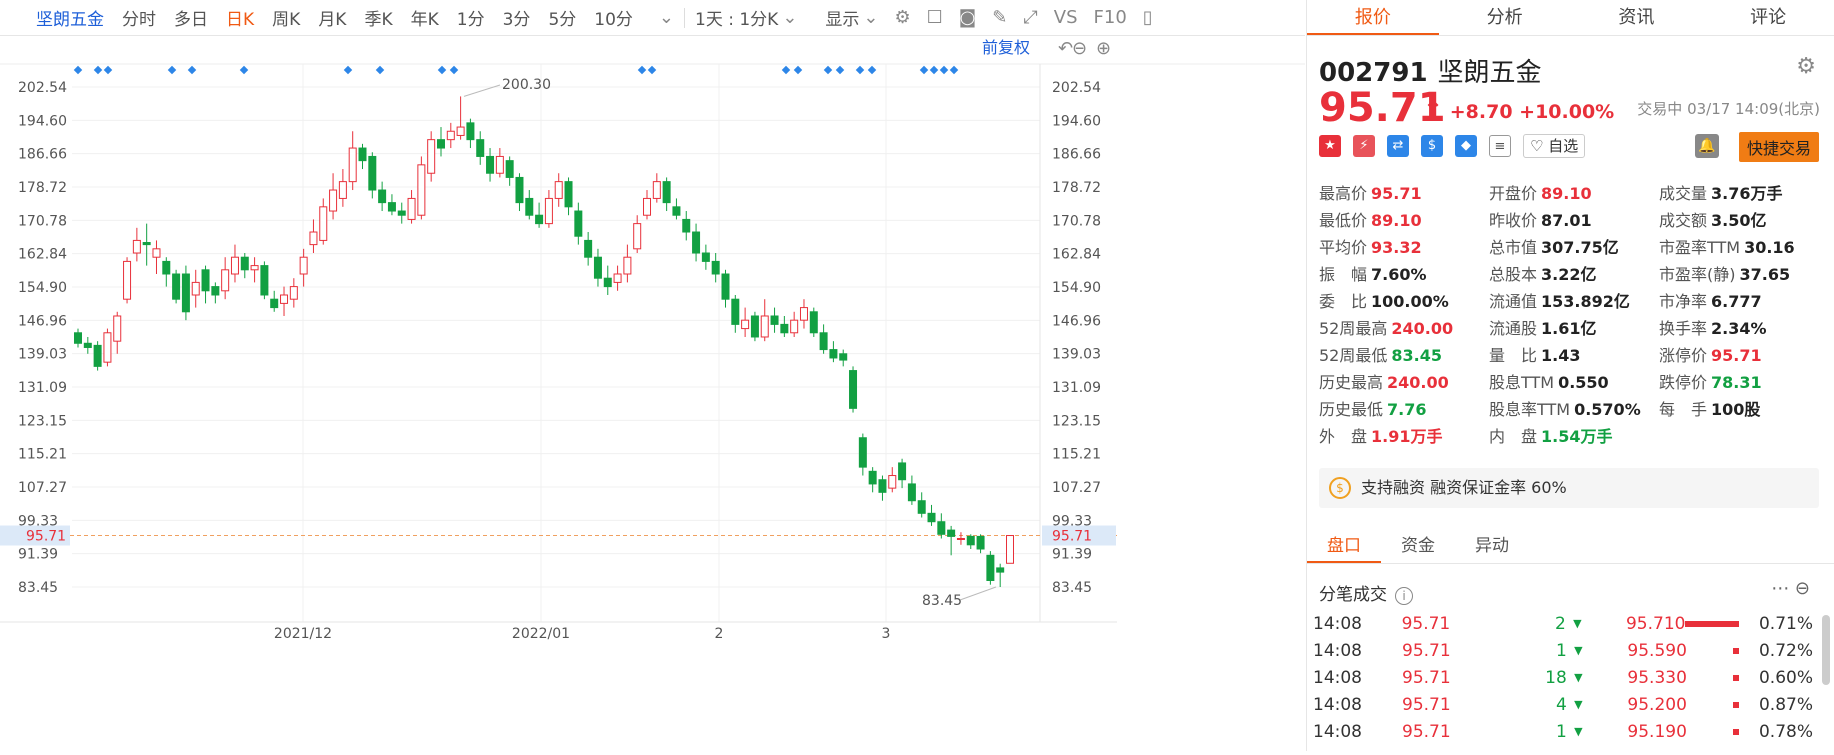 This screenshot has height=755, width=1834. What do you see at coordinates (1569, 274) in the screenshot?
I see `stat-value: 3.22亿` at bounding box center [1569, 274].